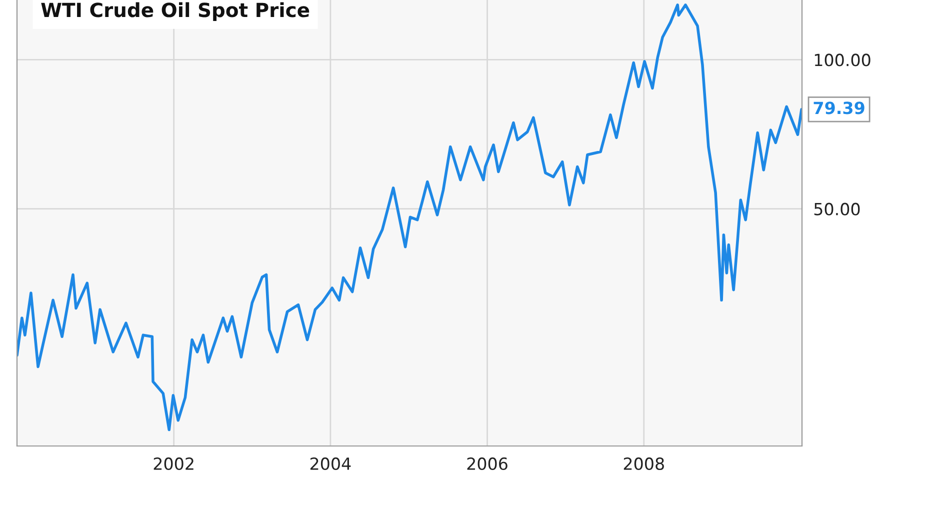  I want to click on y-tick-label: 100.00, so click(842, 60).